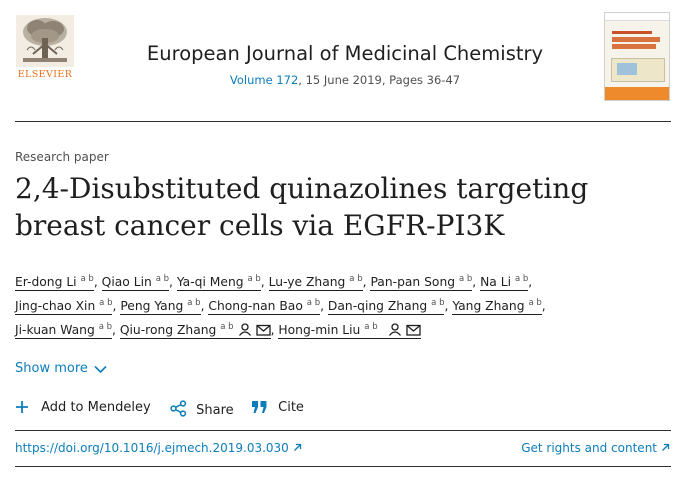 The width and height of the screenshot is (682, 480). Describe the element at coordinates (386, 306) in the screenshot. I see `author-link: Dan-qing Zhang a b` at that location.